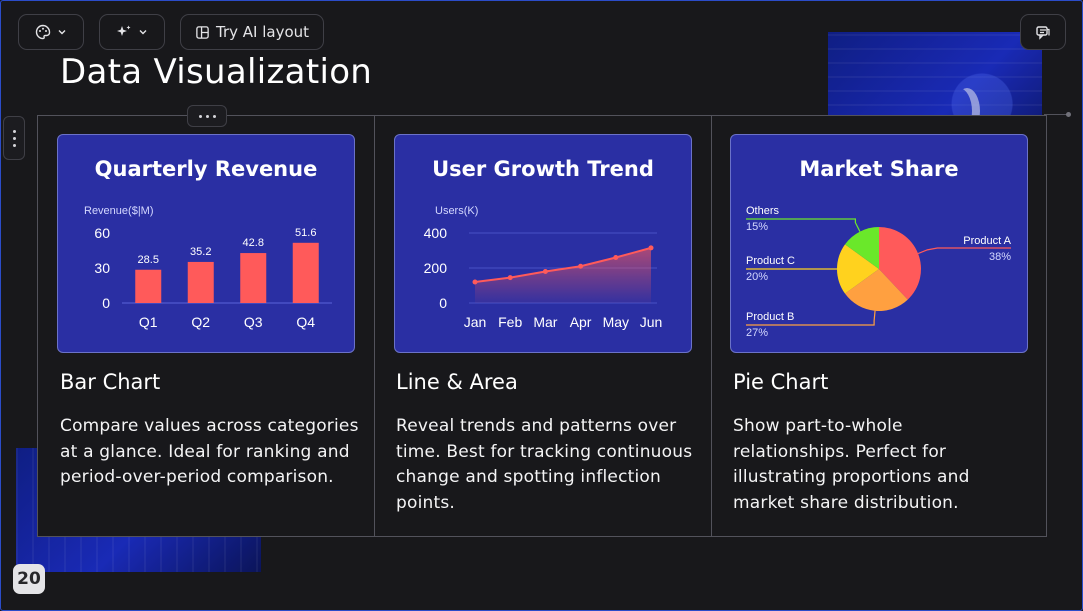 This screenshot has width=1083, height=611. Describe the element at coordinates (436, 268) in the screenshot. I see `y-tick-label: 200` at that location.